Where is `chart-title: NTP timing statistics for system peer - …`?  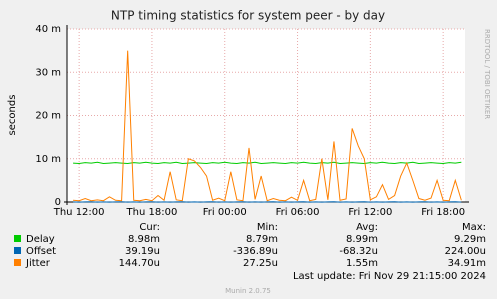
chart-title: NTP timing statistics for system peer - … is located at coordinates (248, 16).